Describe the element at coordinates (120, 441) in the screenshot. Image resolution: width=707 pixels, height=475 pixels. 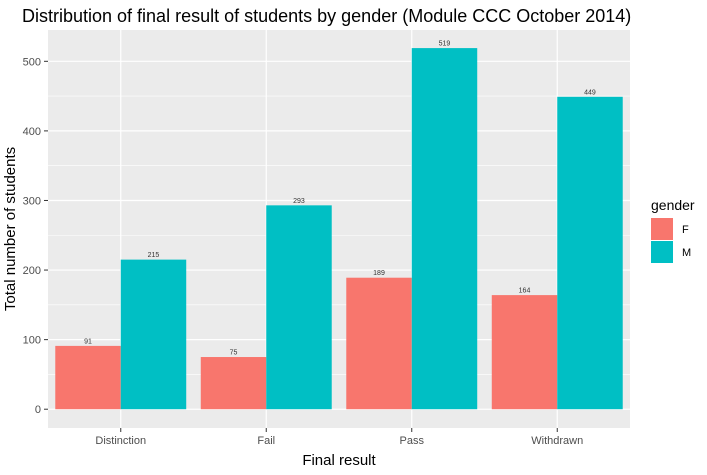
I see `x-tick-label: Distinction` at that location.